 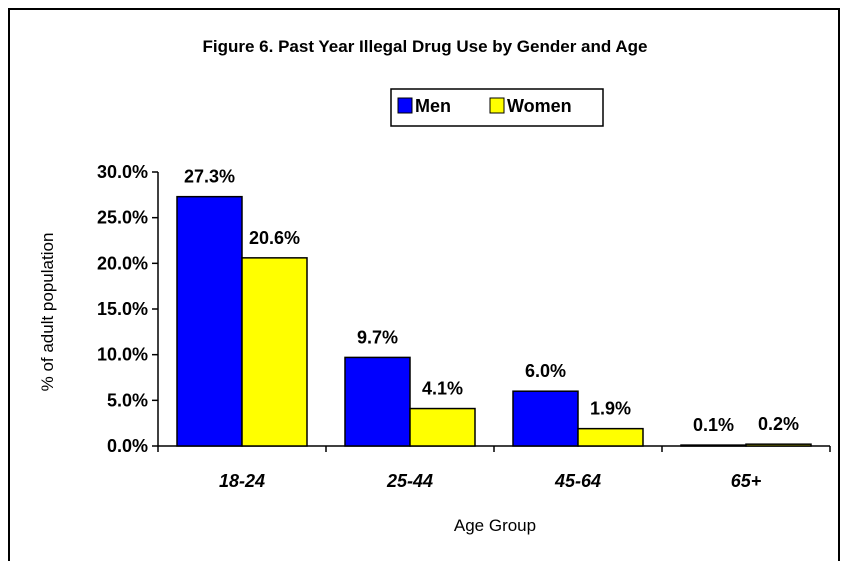 I want to click on x-tick-label: 18-24, so click(x=242, y=481).